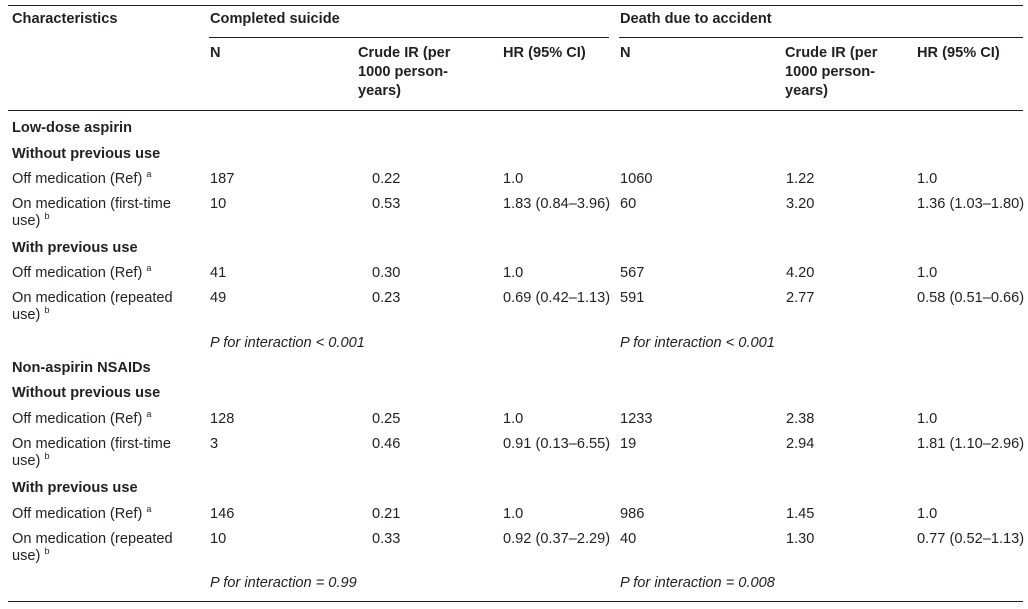 This screenshot has width=1028, height=609. I want to click on accident-ir-cell: 1.22, so click(800, 179).